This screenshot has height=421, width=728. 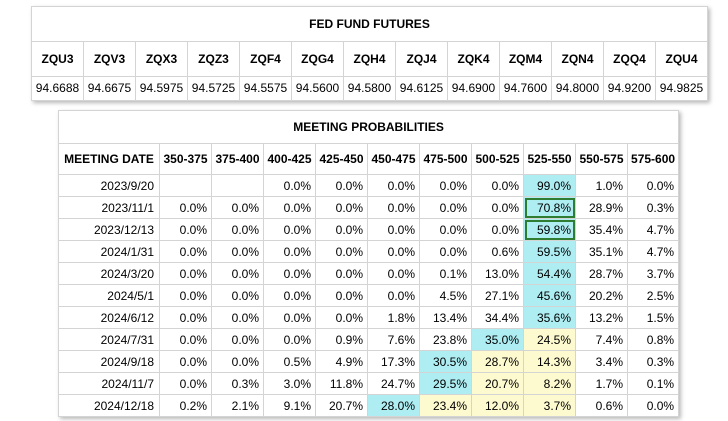 I want to click on futures-price-zqf4: 94.5575, so click(x=265, y=88).